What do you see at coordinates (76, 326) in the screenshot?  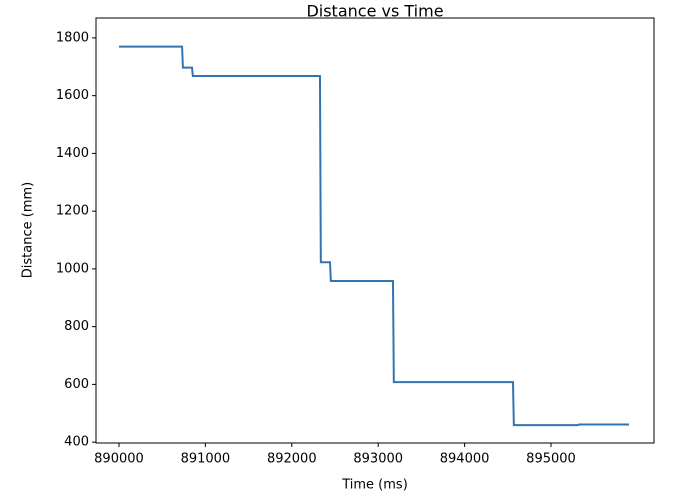 I see `y-tick-label: 800` at bounding box center [76, 326].